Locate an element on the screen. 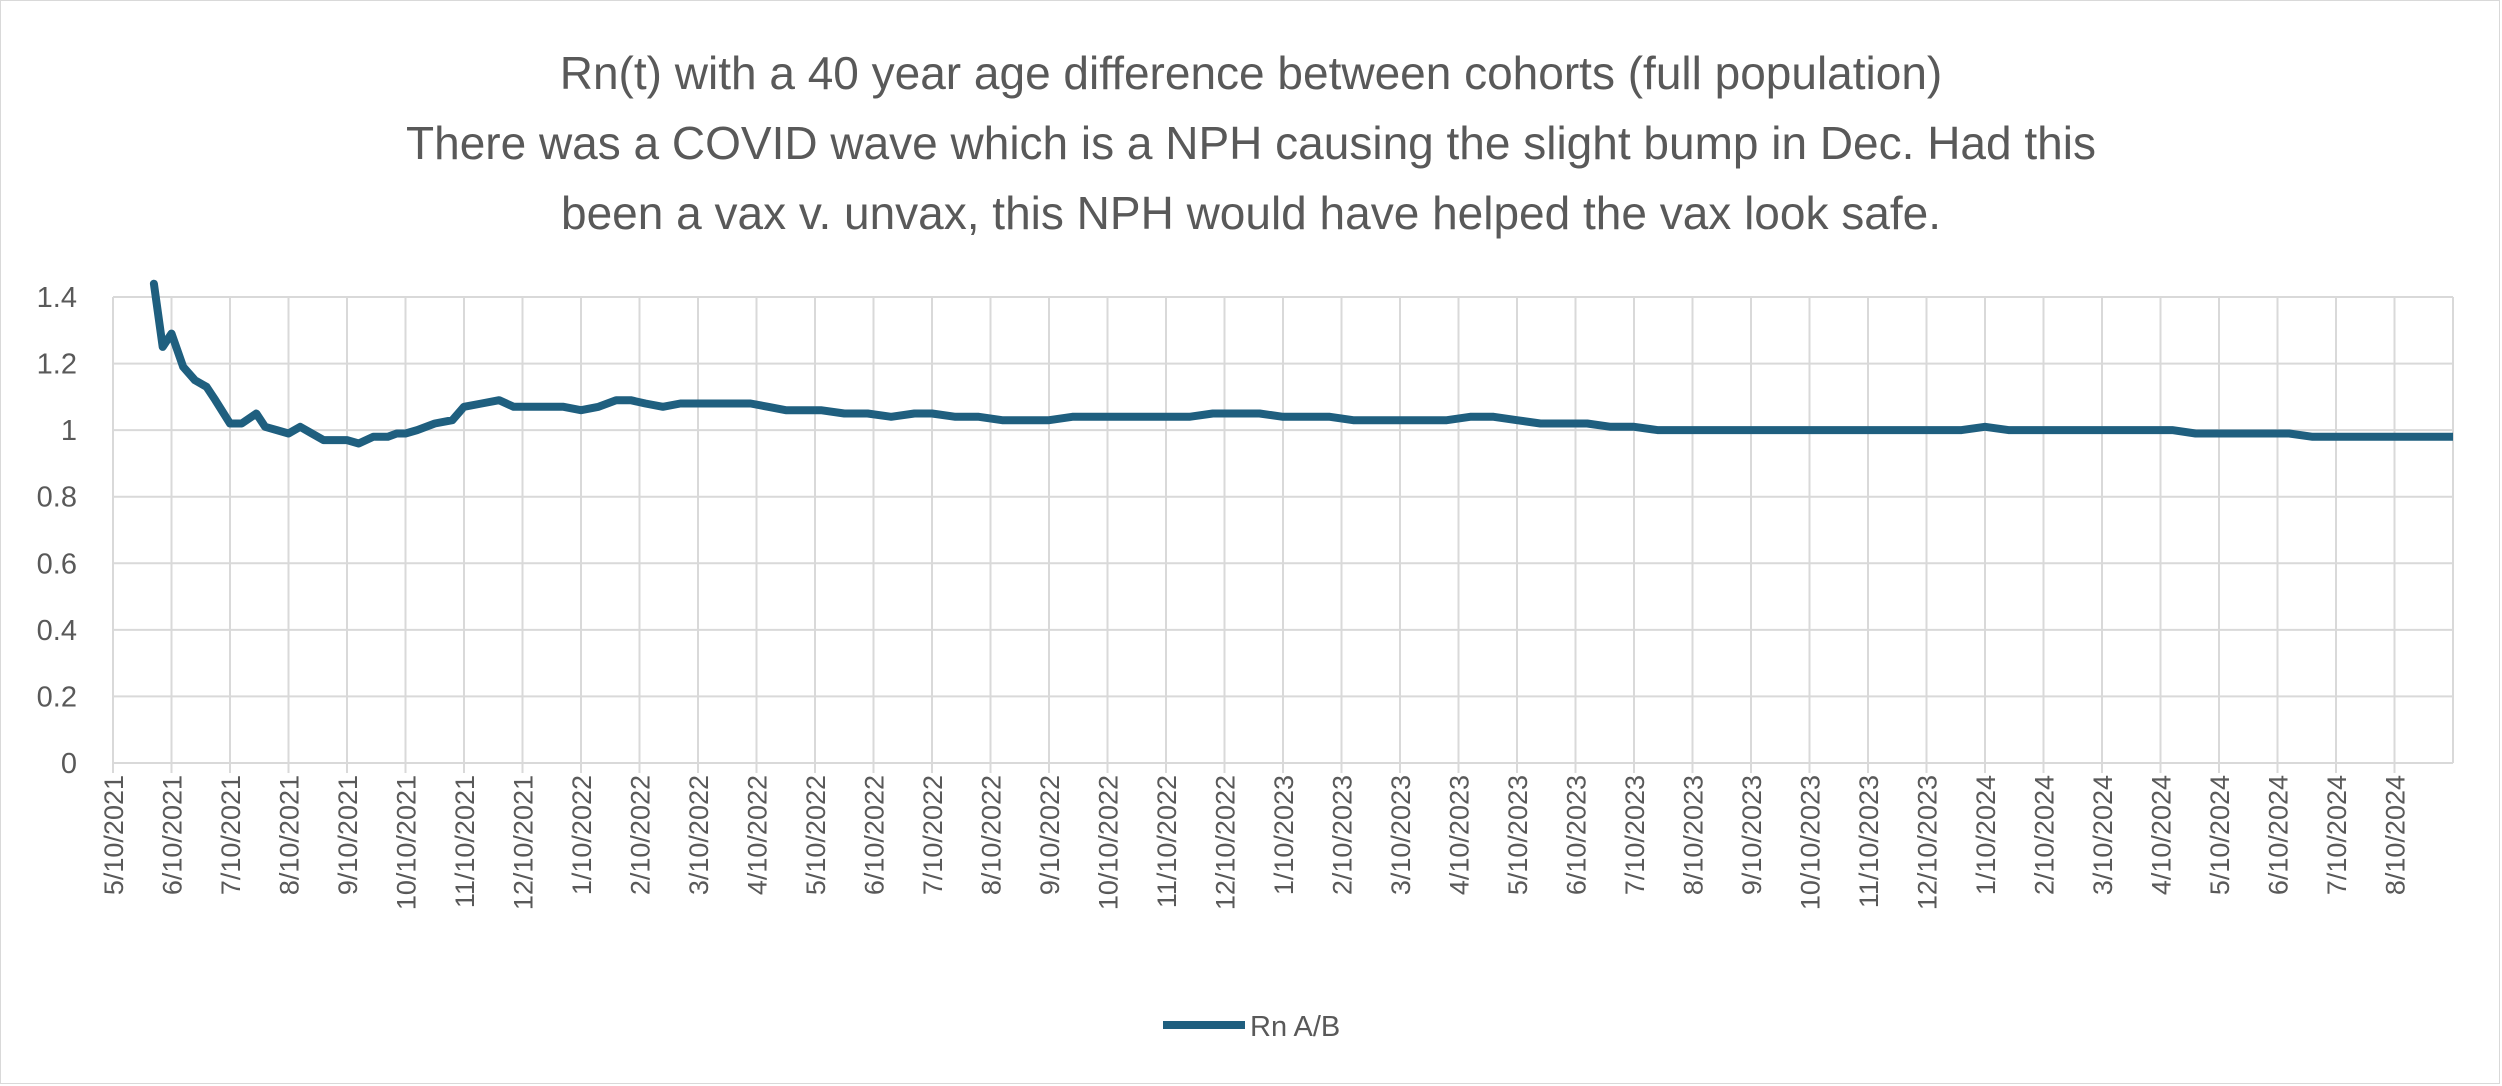 The width and height of the screenshot is (2502, 1086). legend-label-rn-ab: Rn A/B is located at coordinates (1295, 1027).